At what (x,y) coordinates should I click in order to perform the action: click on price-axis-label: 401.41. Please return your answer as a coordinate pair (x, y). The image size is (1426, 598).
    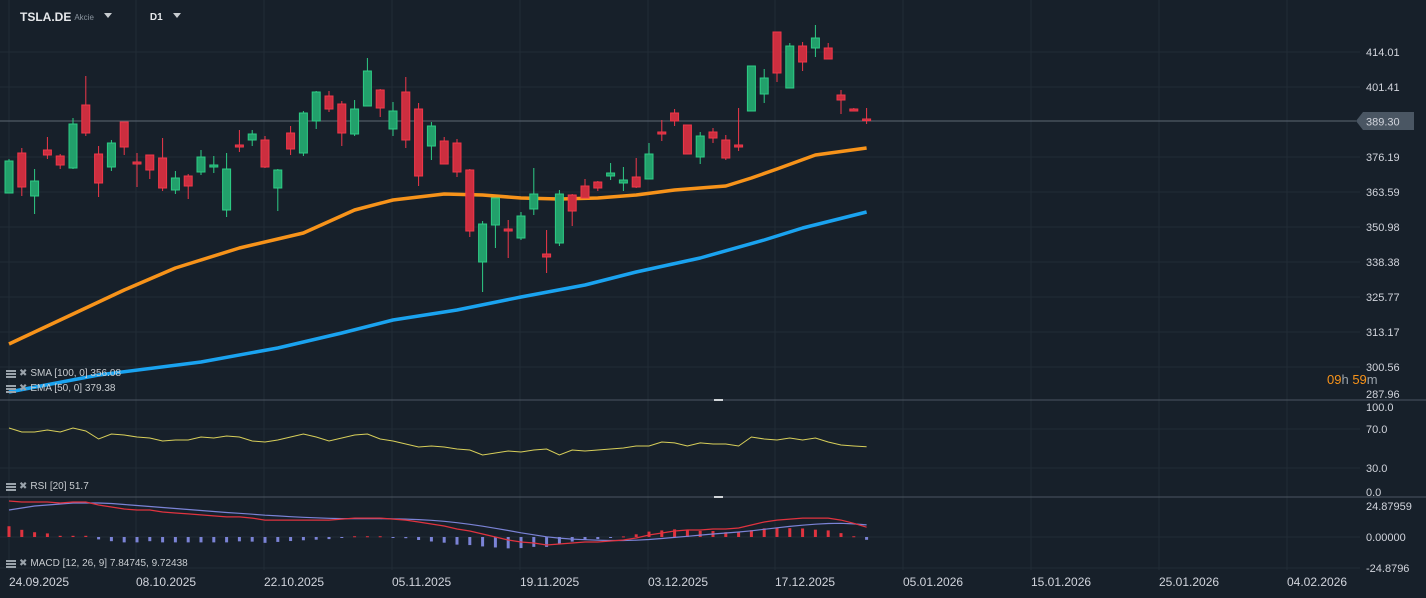
    Looking at the image, I should click on (1383, 88).